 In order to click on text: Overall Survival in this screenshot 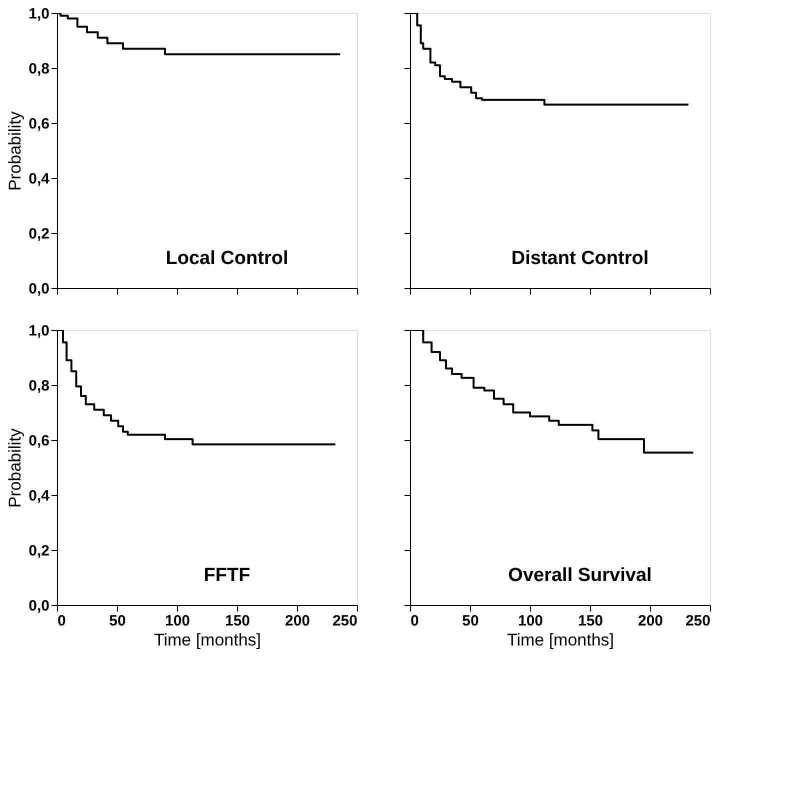, I will do `click(580, 575)`.